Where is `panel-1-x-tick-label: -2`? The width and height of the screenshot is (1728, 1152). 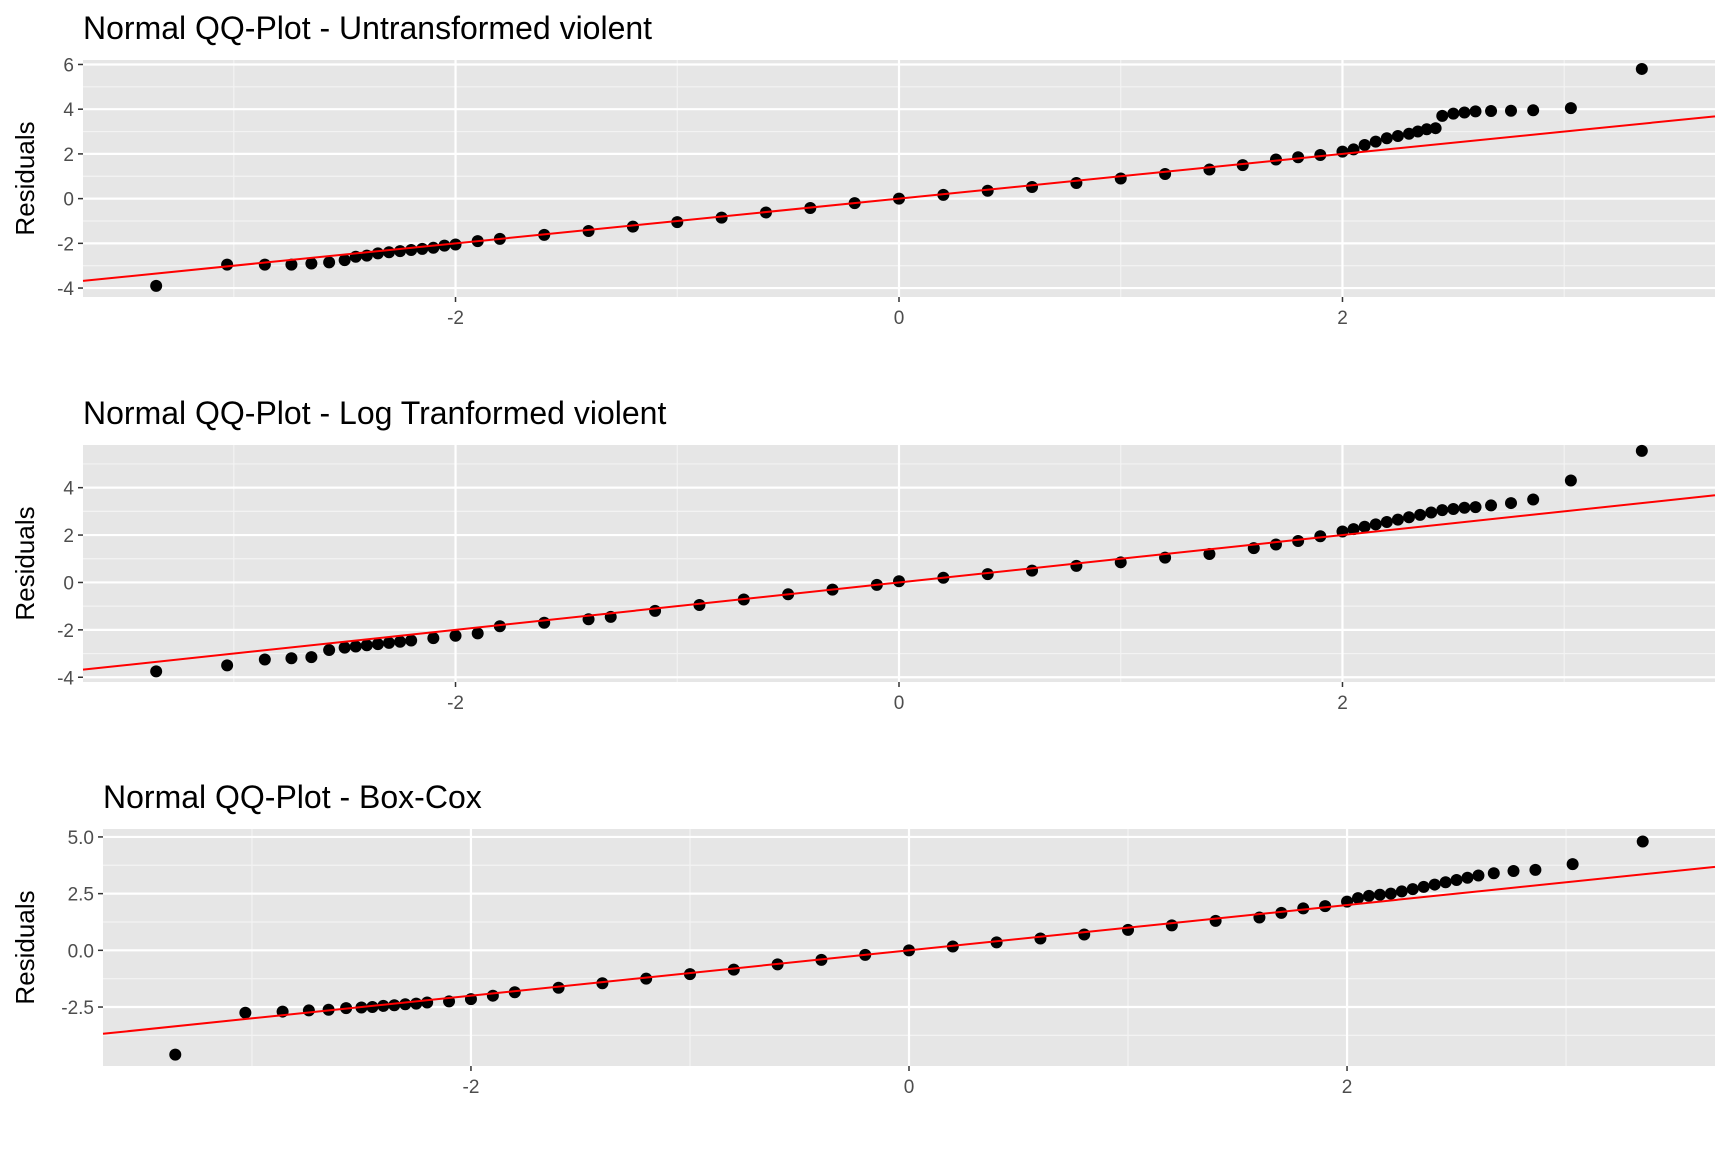 panel-1-x-tick-label: -2 is located at coordinates (455, 318).